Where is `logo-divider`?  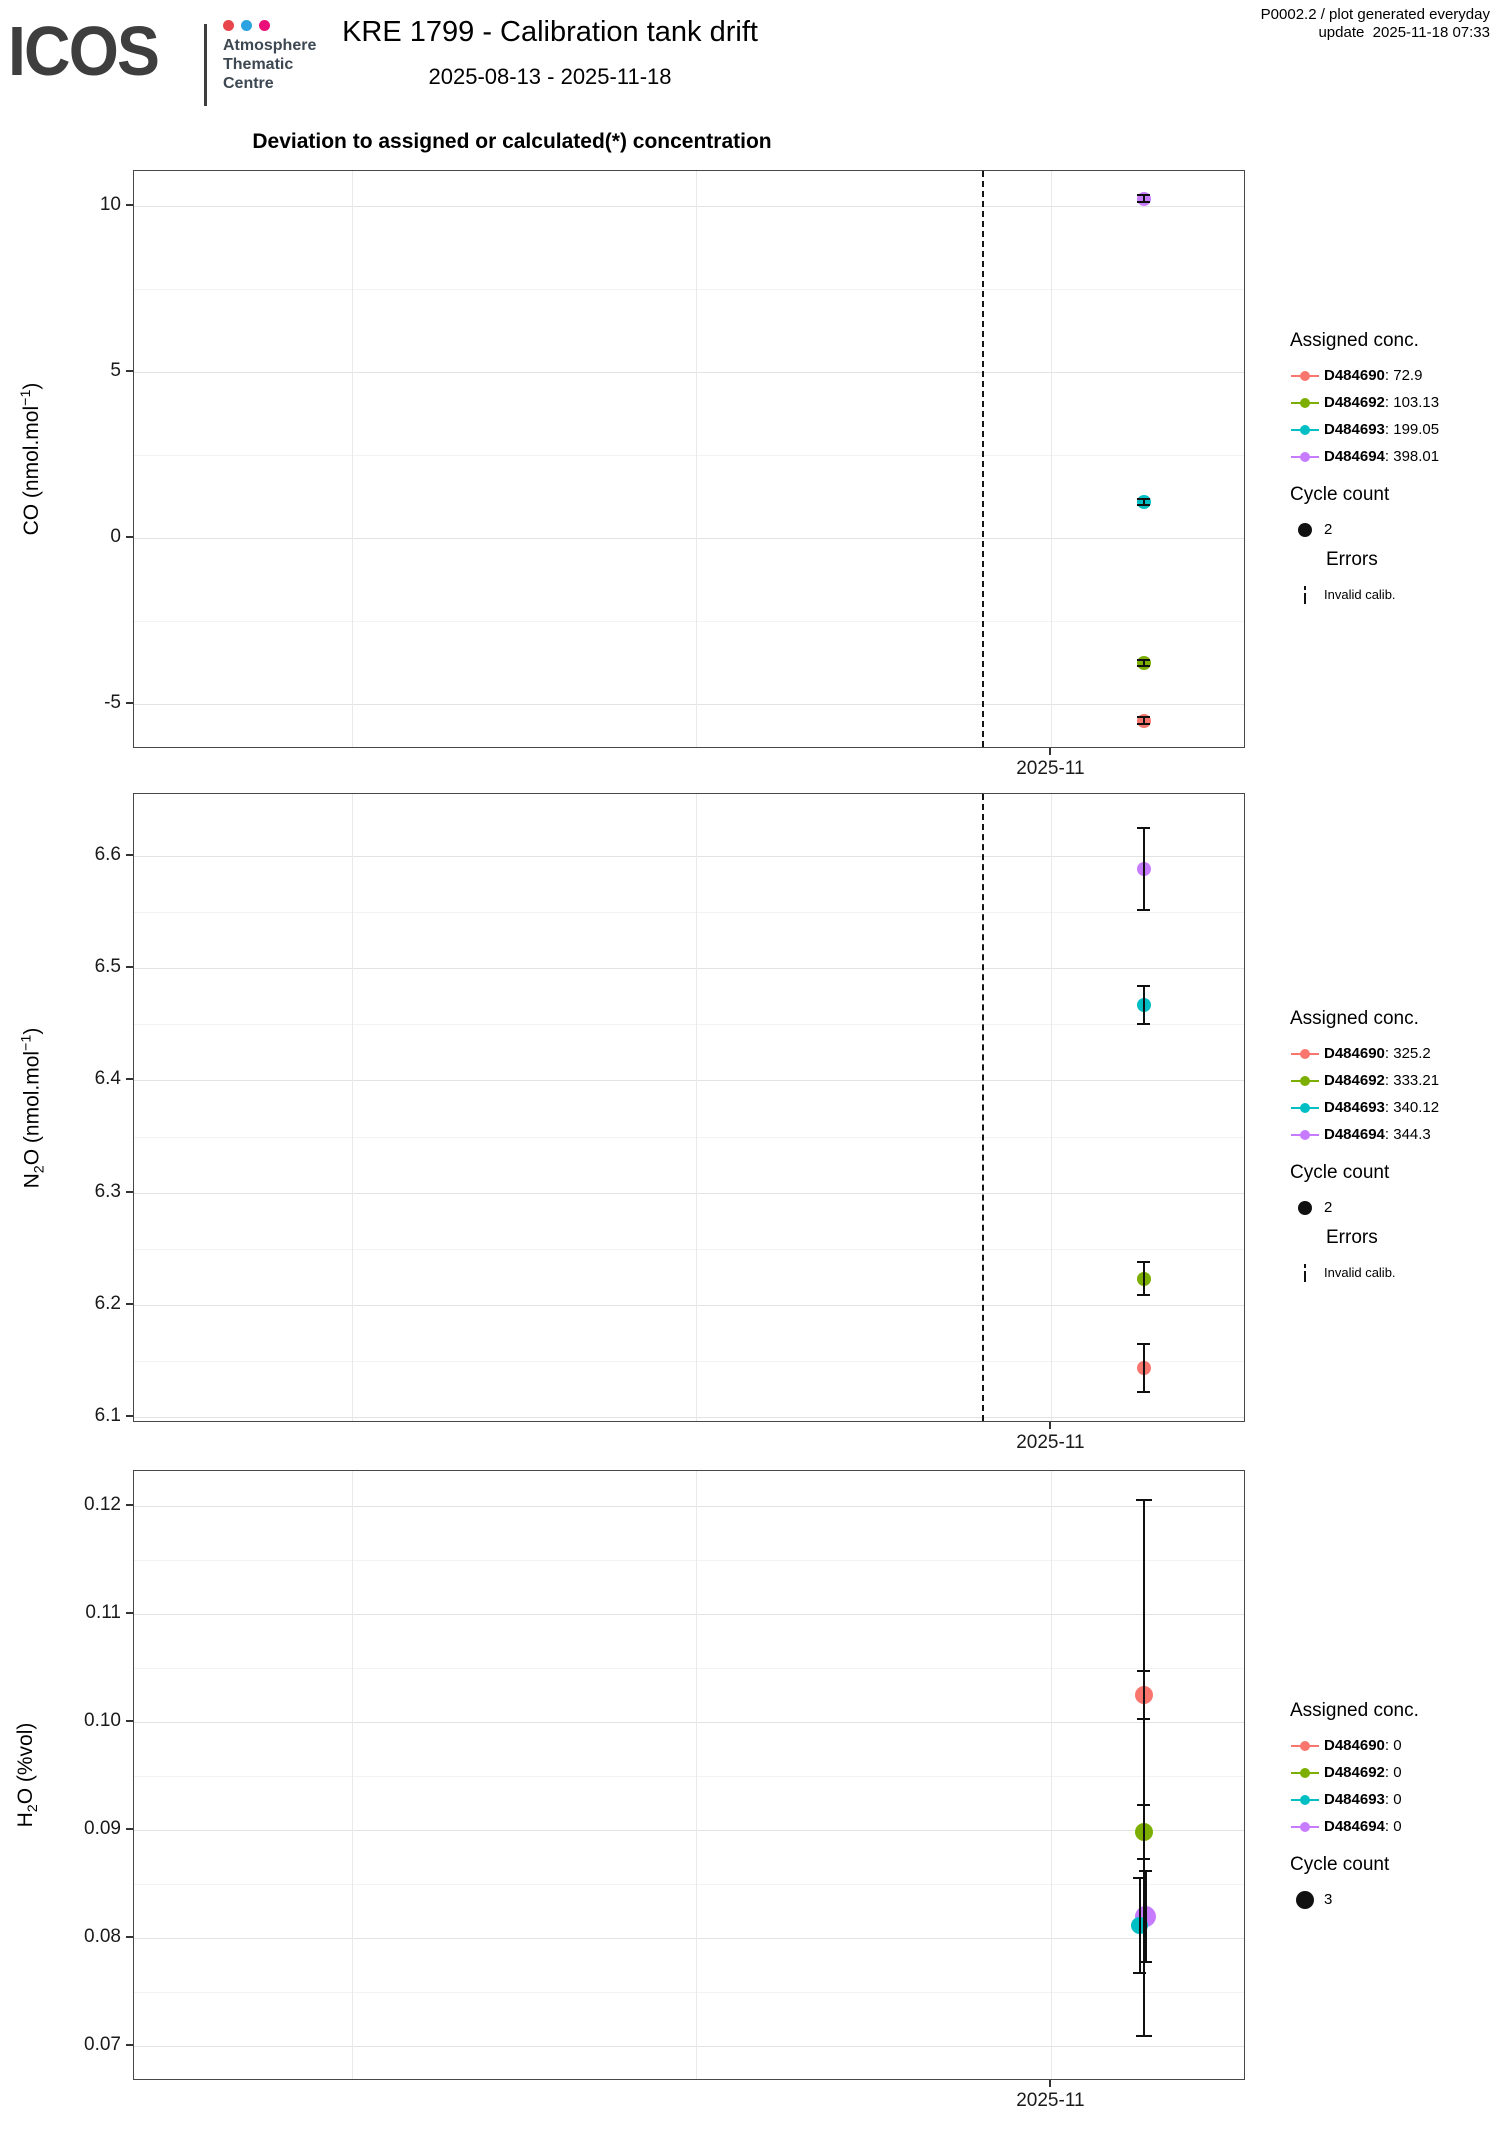 logo-divider is located at coordinates (205, 65).